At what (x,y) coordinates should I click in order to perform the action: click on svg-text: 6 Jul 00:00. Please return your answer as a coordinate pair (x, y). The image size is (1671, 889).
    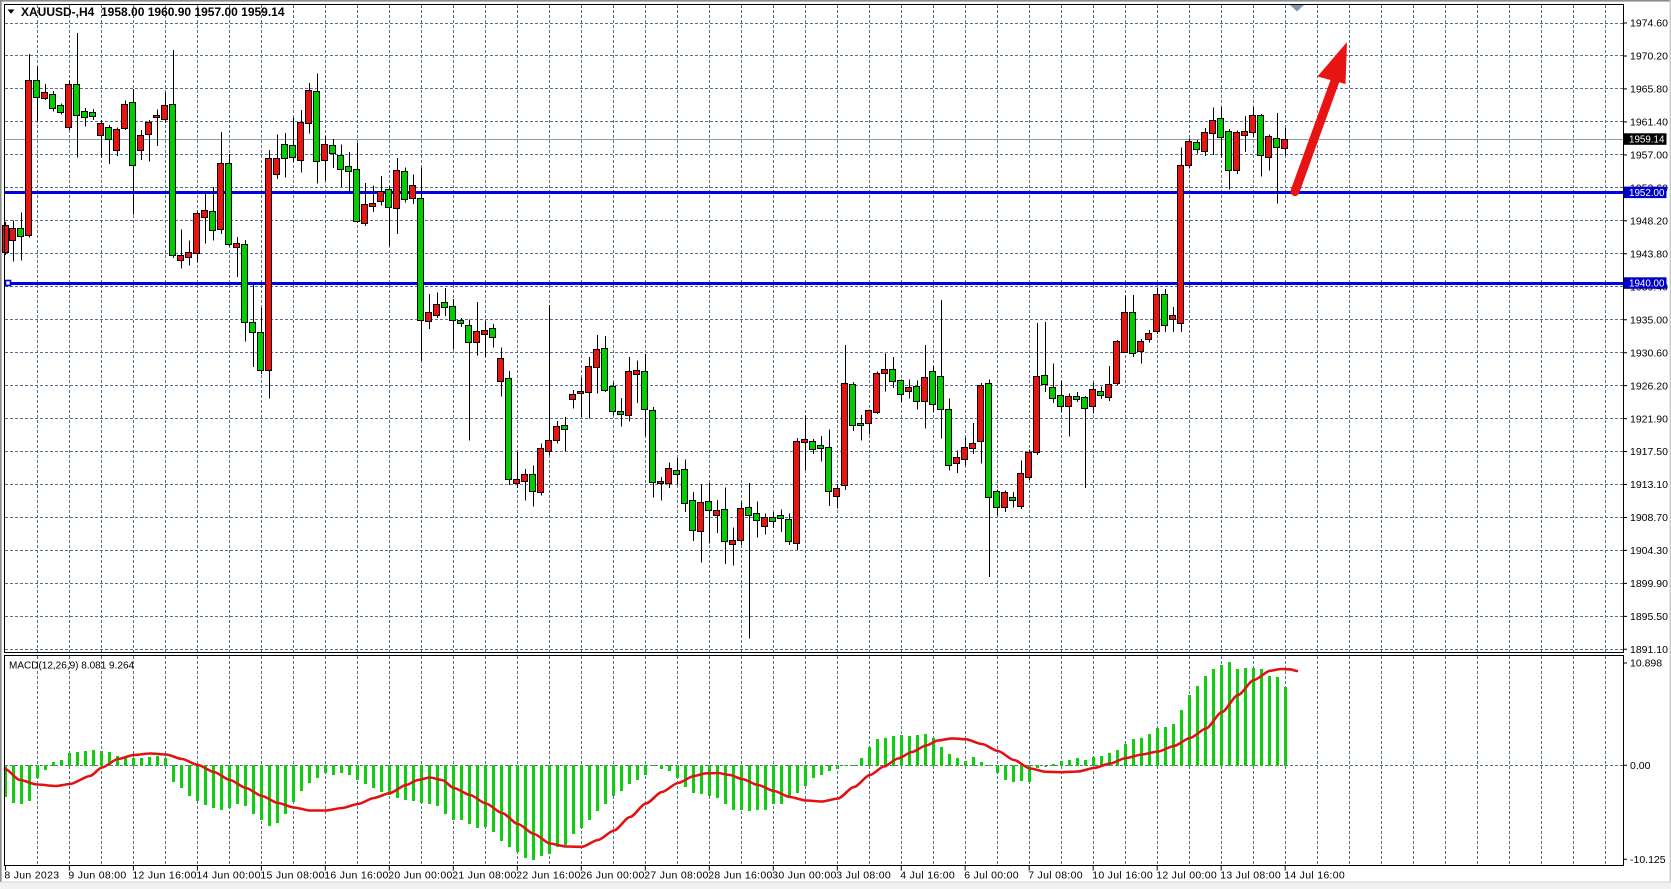
    Looking at the image, I should click on (991, 876).